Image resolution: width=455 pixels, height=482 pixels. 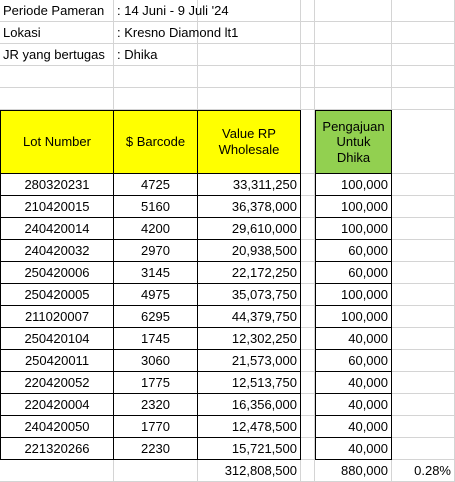 I want to click on lot-number-cell: 210420015, so click(x=57, y=207).